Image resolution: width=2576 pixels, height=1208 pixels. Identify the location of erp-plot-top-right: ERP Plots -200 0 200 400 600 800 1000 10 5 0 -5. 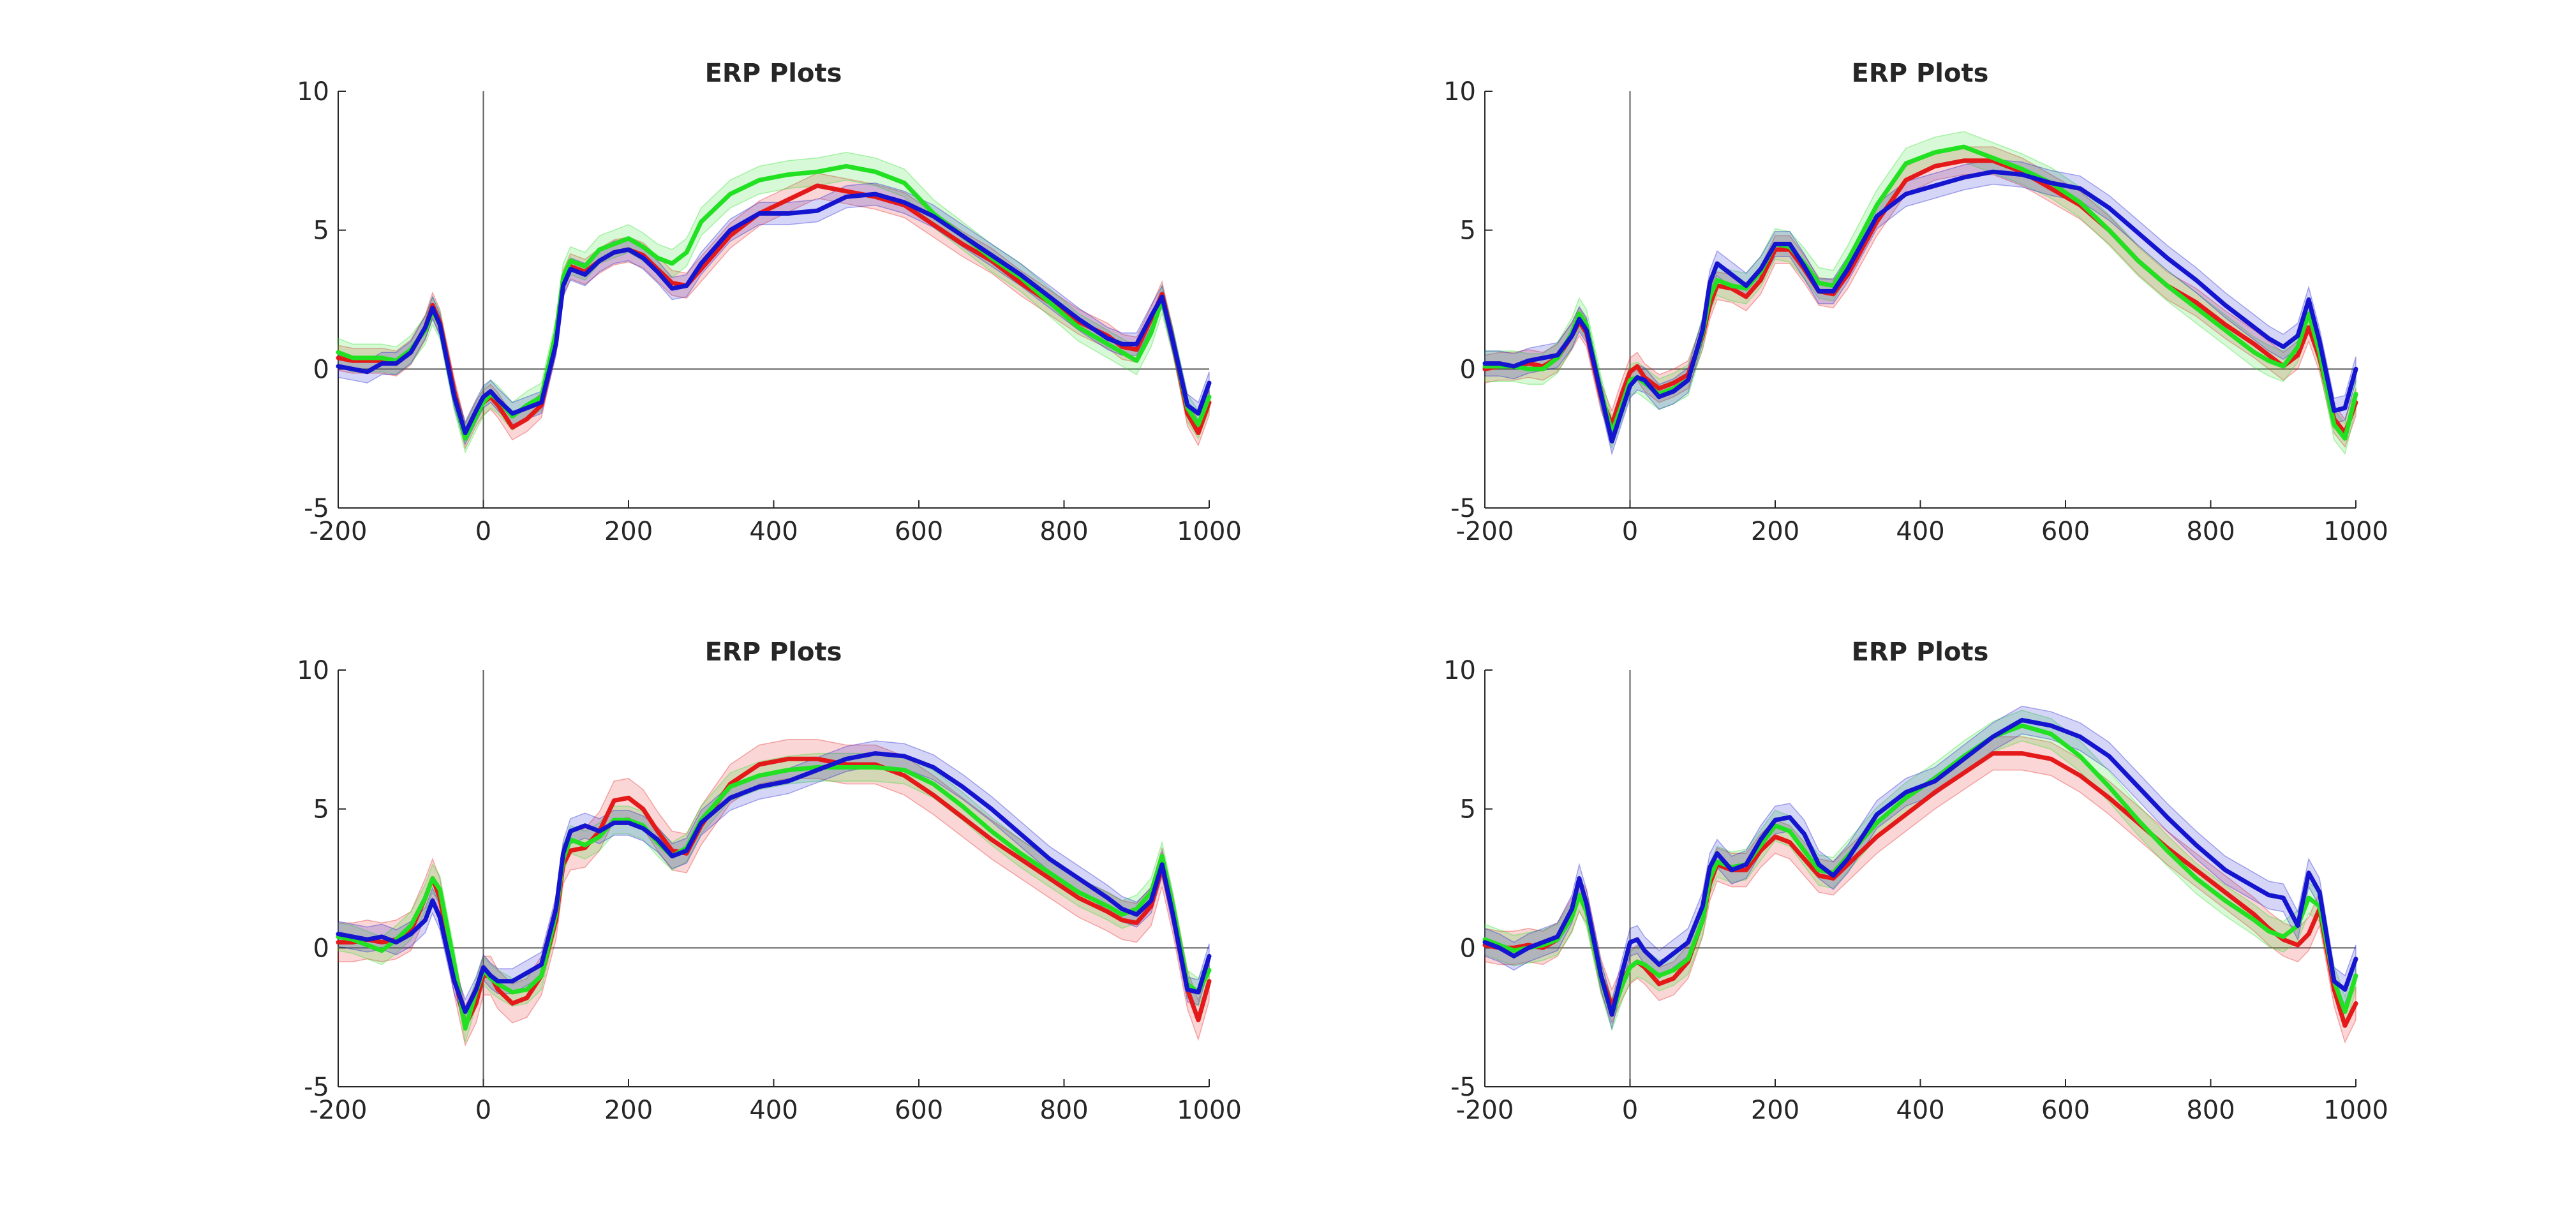
(1915, 302).